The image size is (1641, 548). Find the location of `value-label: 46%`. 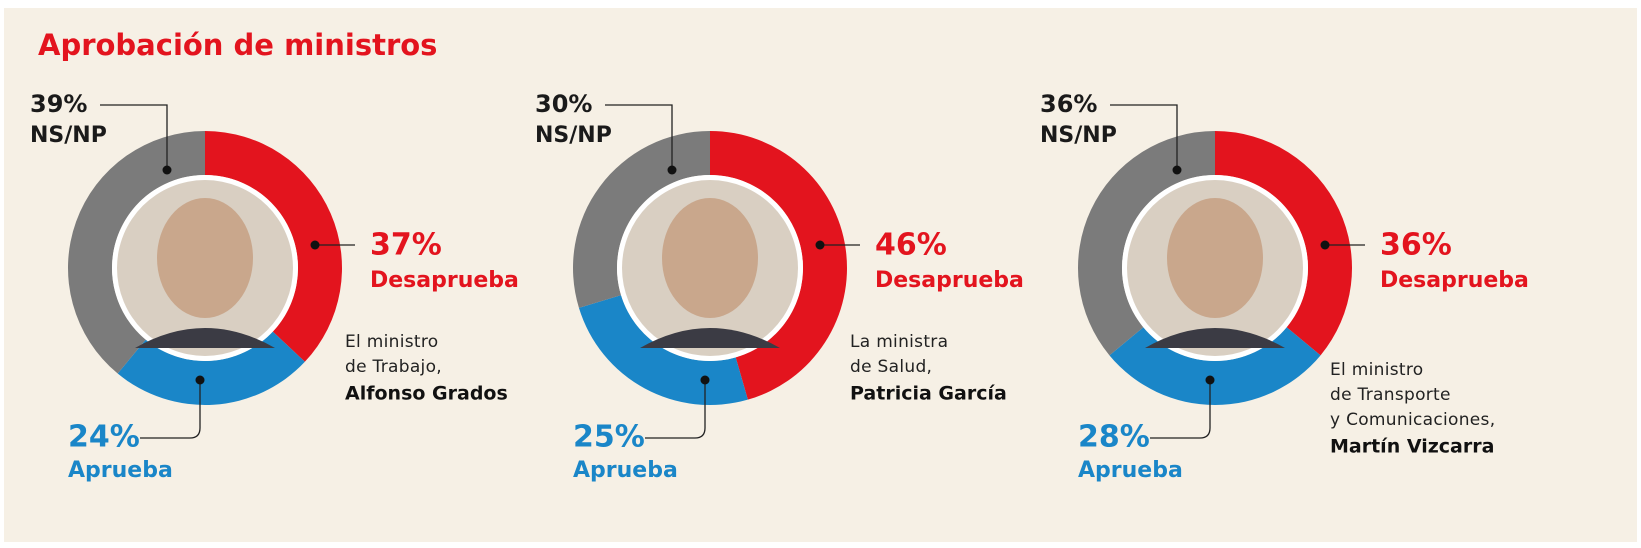

value-label: 46% is located at coordinates (911, 245).